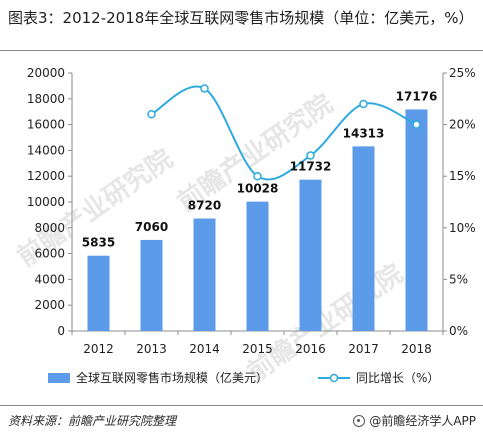 This screenshot has height=437, width=483. I want to click on x-axis-tick-label: 2017, so click(363, 349).